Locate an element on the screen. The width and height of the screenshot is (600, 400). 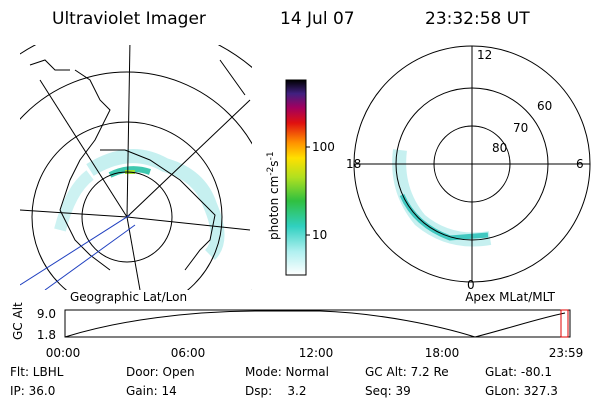
exponent: -1 is located at coordinates (271, 155).